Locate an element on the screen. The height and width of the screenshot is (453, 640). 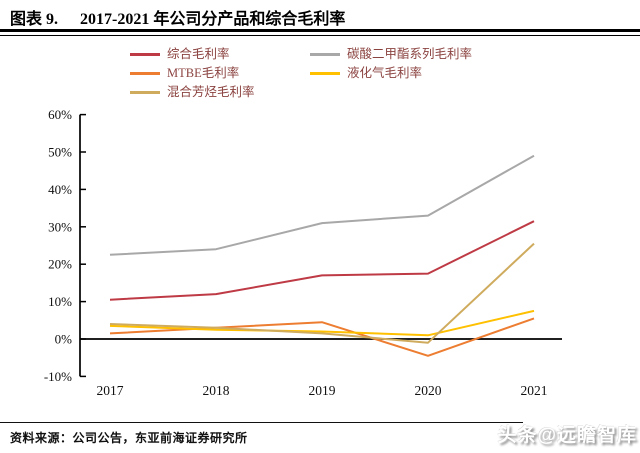
x-tick-label: 2021 is located at coordinates (534, 390).